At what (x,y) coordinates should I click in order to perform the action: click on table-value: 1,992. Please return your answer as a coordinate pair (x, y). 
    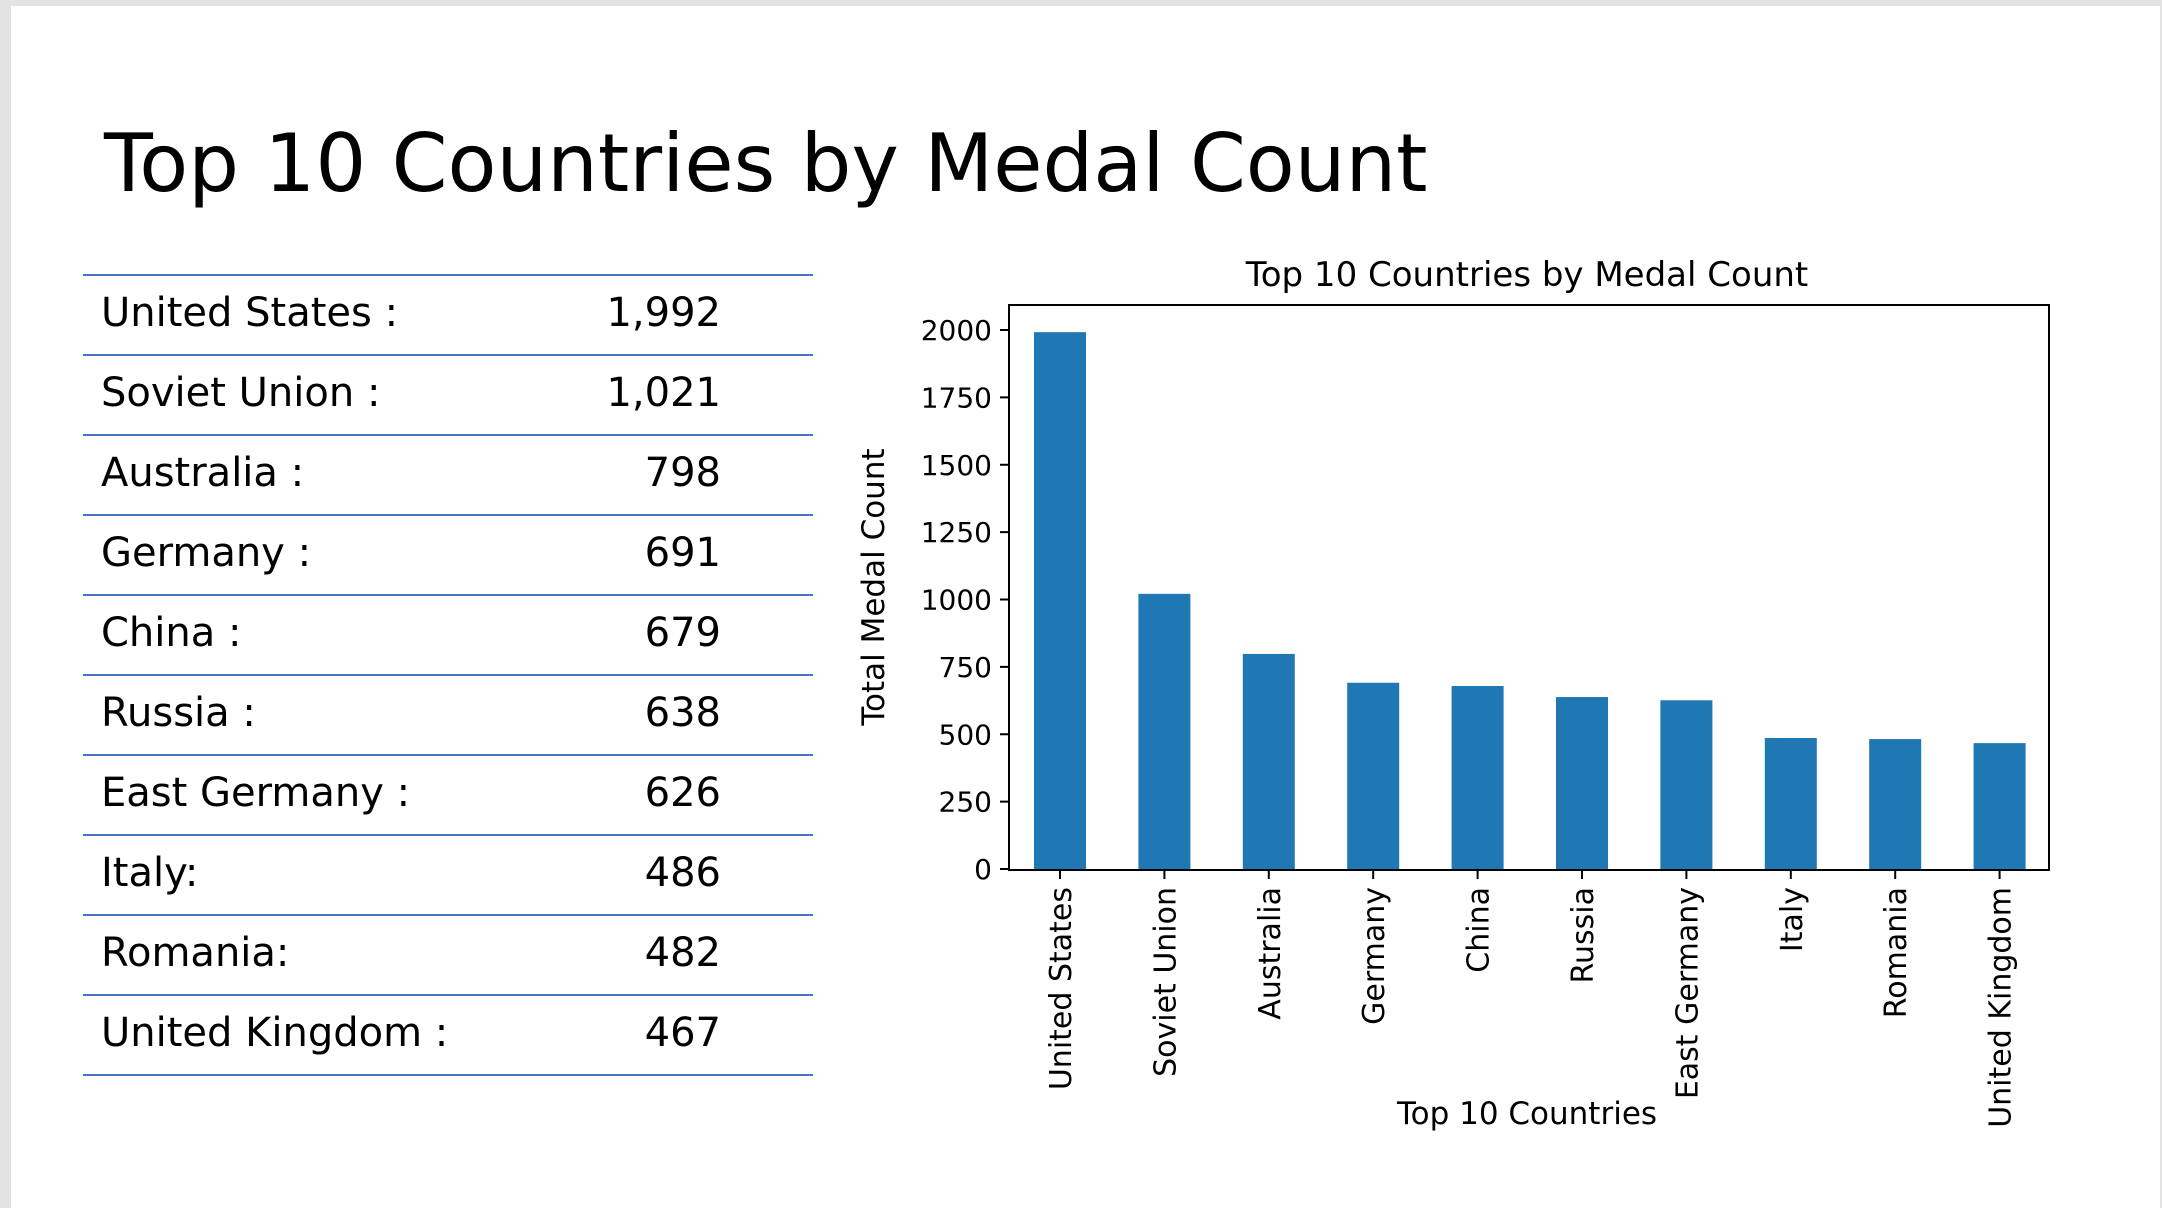
    Looking at the image, I should click on (663, 313).